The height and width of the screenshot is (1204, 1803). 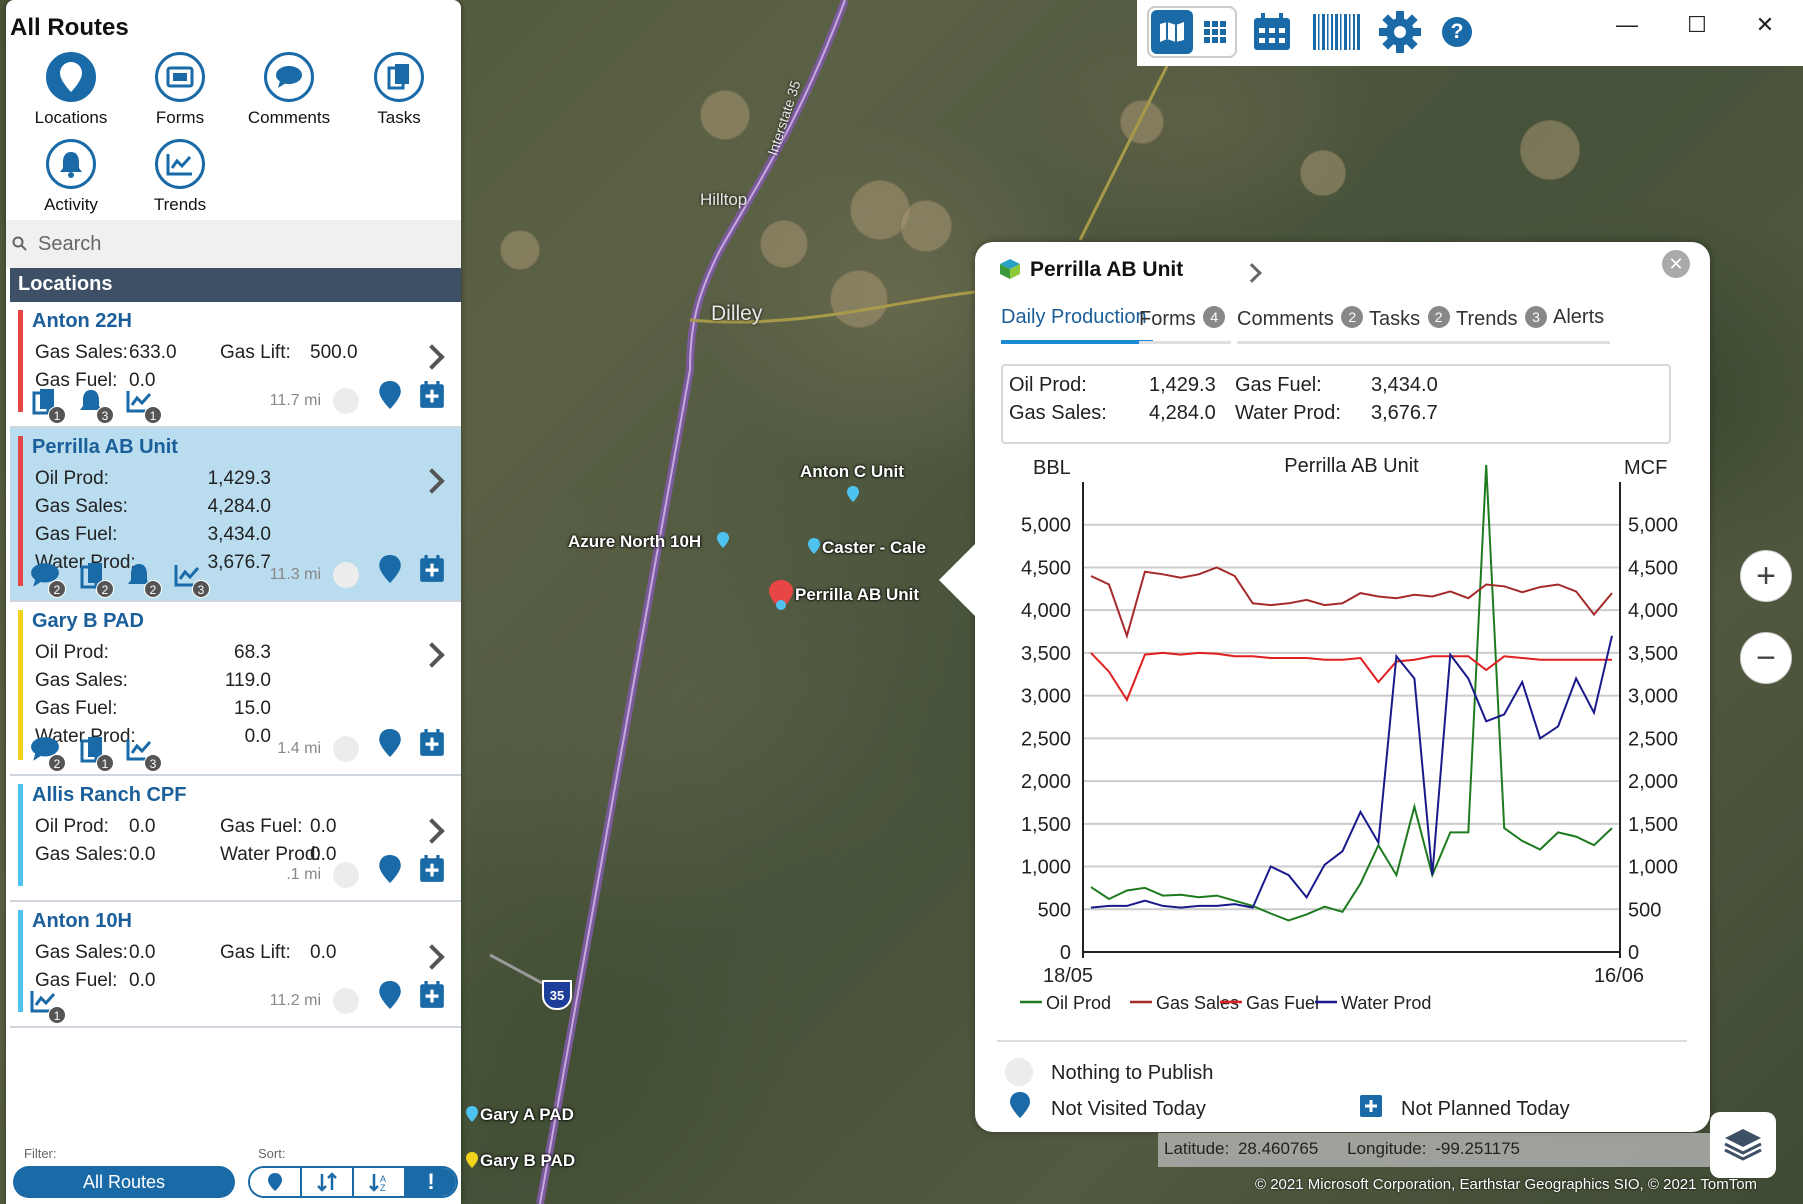 What do you see at coordinates (142, 380) in the screenshot?
I see `metric-value: 0.0` at bounding box center [142, 380].